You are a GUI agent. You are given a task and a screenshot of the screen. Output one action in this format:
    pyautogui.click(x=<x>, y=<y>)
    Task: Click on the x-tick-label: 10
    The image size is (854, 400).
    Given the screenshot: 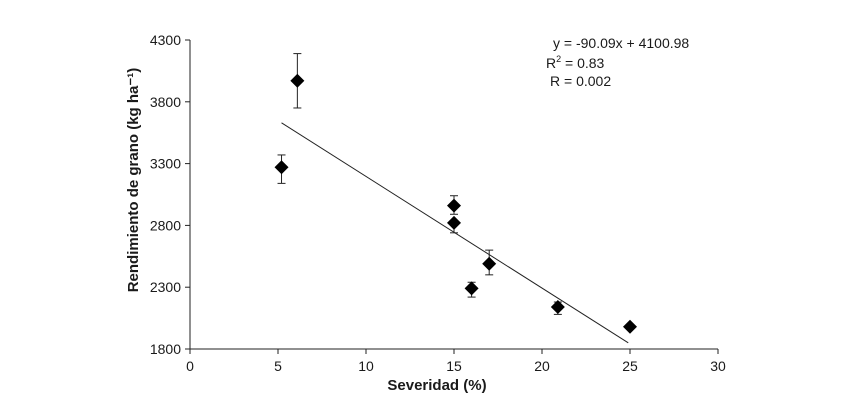 What is the action you would take?
    pyautogui.click(x=366, y=366)
    